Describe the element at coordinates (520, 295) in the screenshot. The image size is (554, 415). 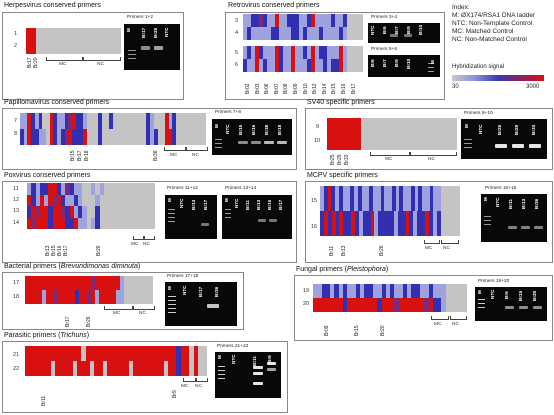
I see `fungal-gel-lane-br15: Br15` at that location.